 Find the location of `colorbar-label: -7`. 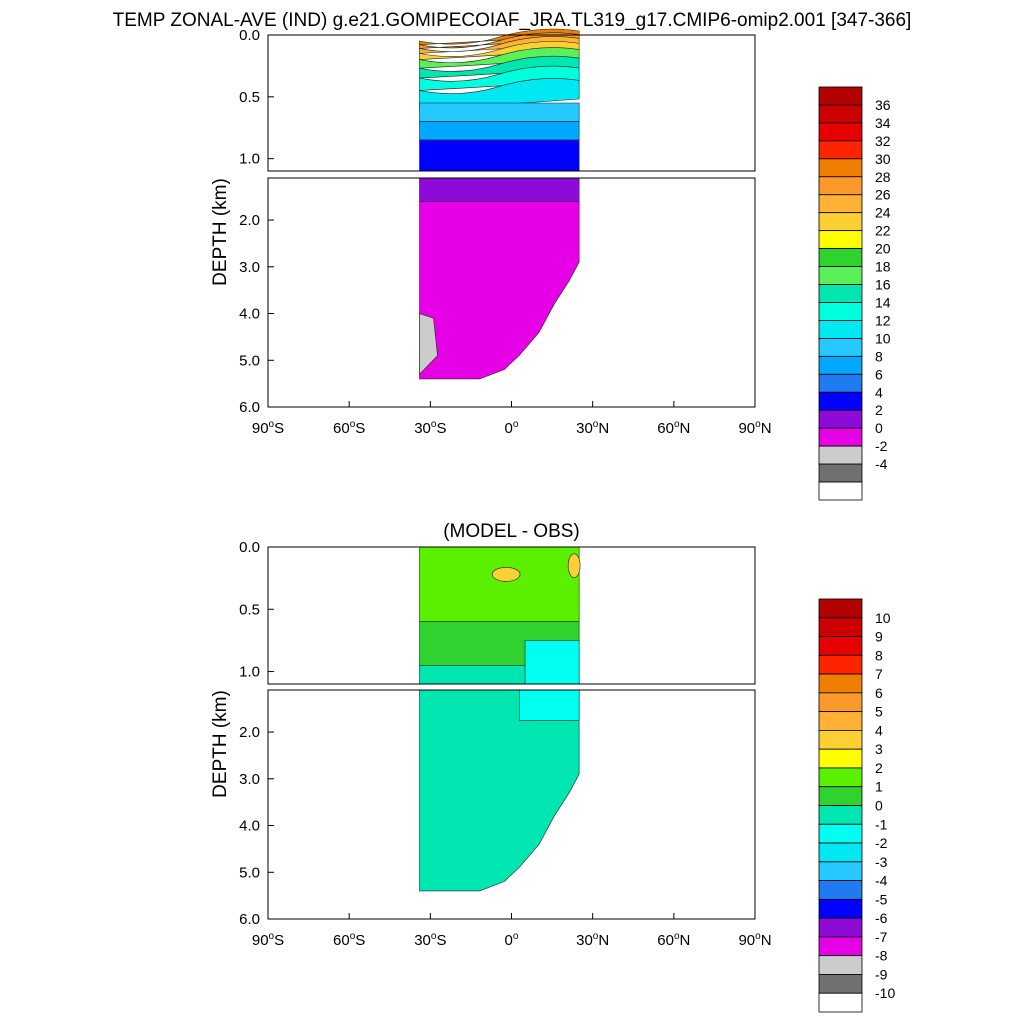

colorbar-label: -7 is located at coordinates (881, 937).